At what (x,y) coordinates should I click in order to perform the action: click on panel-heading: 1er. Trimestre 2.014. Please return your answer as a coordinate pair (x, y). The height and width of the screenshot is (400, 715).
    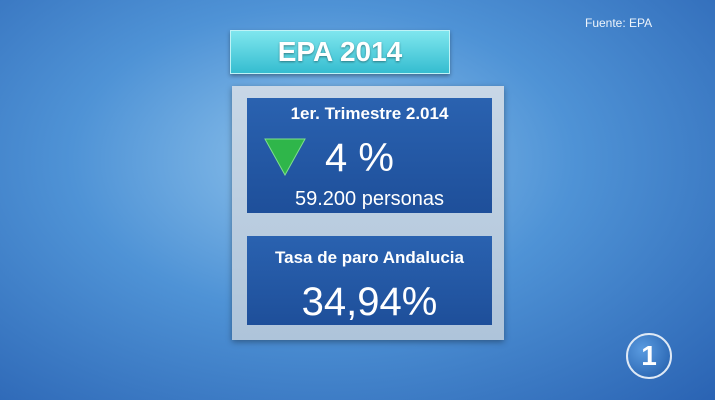
    Looking at the image, I should click on (369, 113).